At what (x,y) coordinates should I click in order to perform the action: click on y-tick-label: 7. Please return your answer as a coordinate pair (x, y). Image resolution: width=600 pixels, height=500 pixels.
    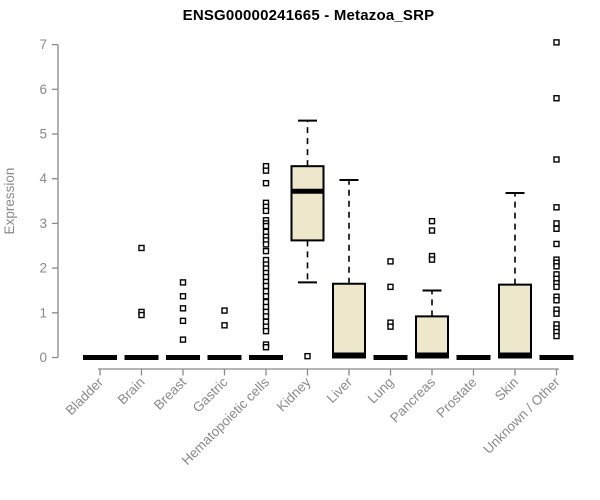
    Looking at the image, I should click on (43, 44).